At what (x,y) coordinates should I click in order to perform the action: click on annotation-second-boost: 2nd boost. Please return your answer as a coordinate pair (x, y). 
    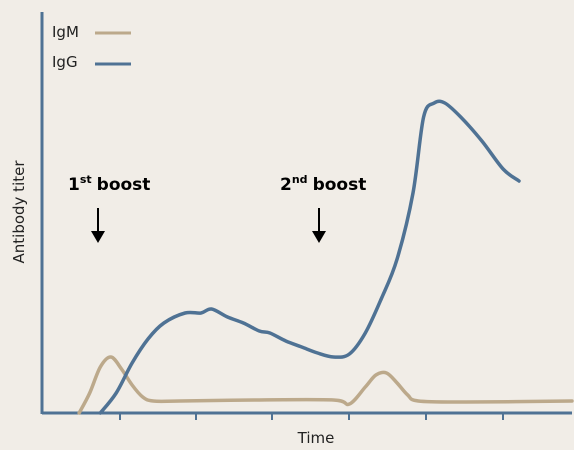
    Looking at the image, I should click on (323, 208).